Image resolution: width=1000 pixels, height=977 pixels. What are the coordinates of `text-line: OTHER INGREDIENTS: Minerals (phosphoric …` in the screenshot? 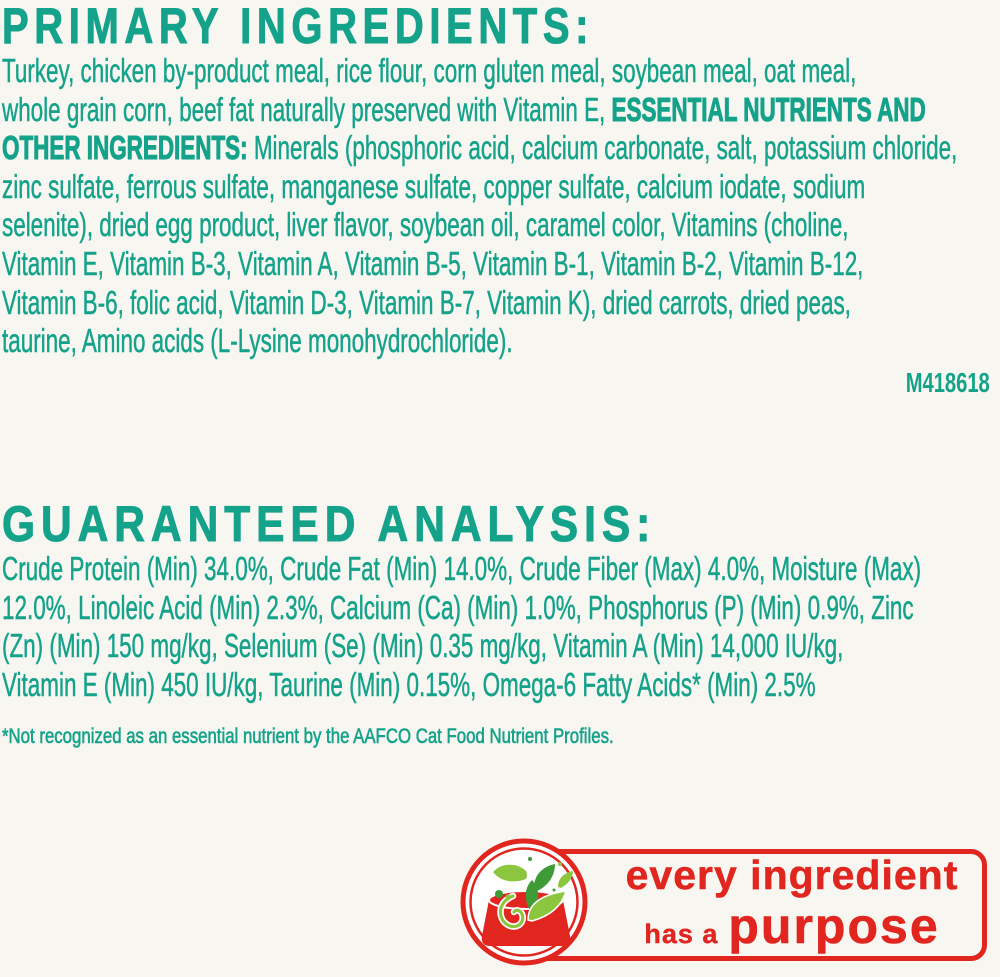 It's located at (480, 148).